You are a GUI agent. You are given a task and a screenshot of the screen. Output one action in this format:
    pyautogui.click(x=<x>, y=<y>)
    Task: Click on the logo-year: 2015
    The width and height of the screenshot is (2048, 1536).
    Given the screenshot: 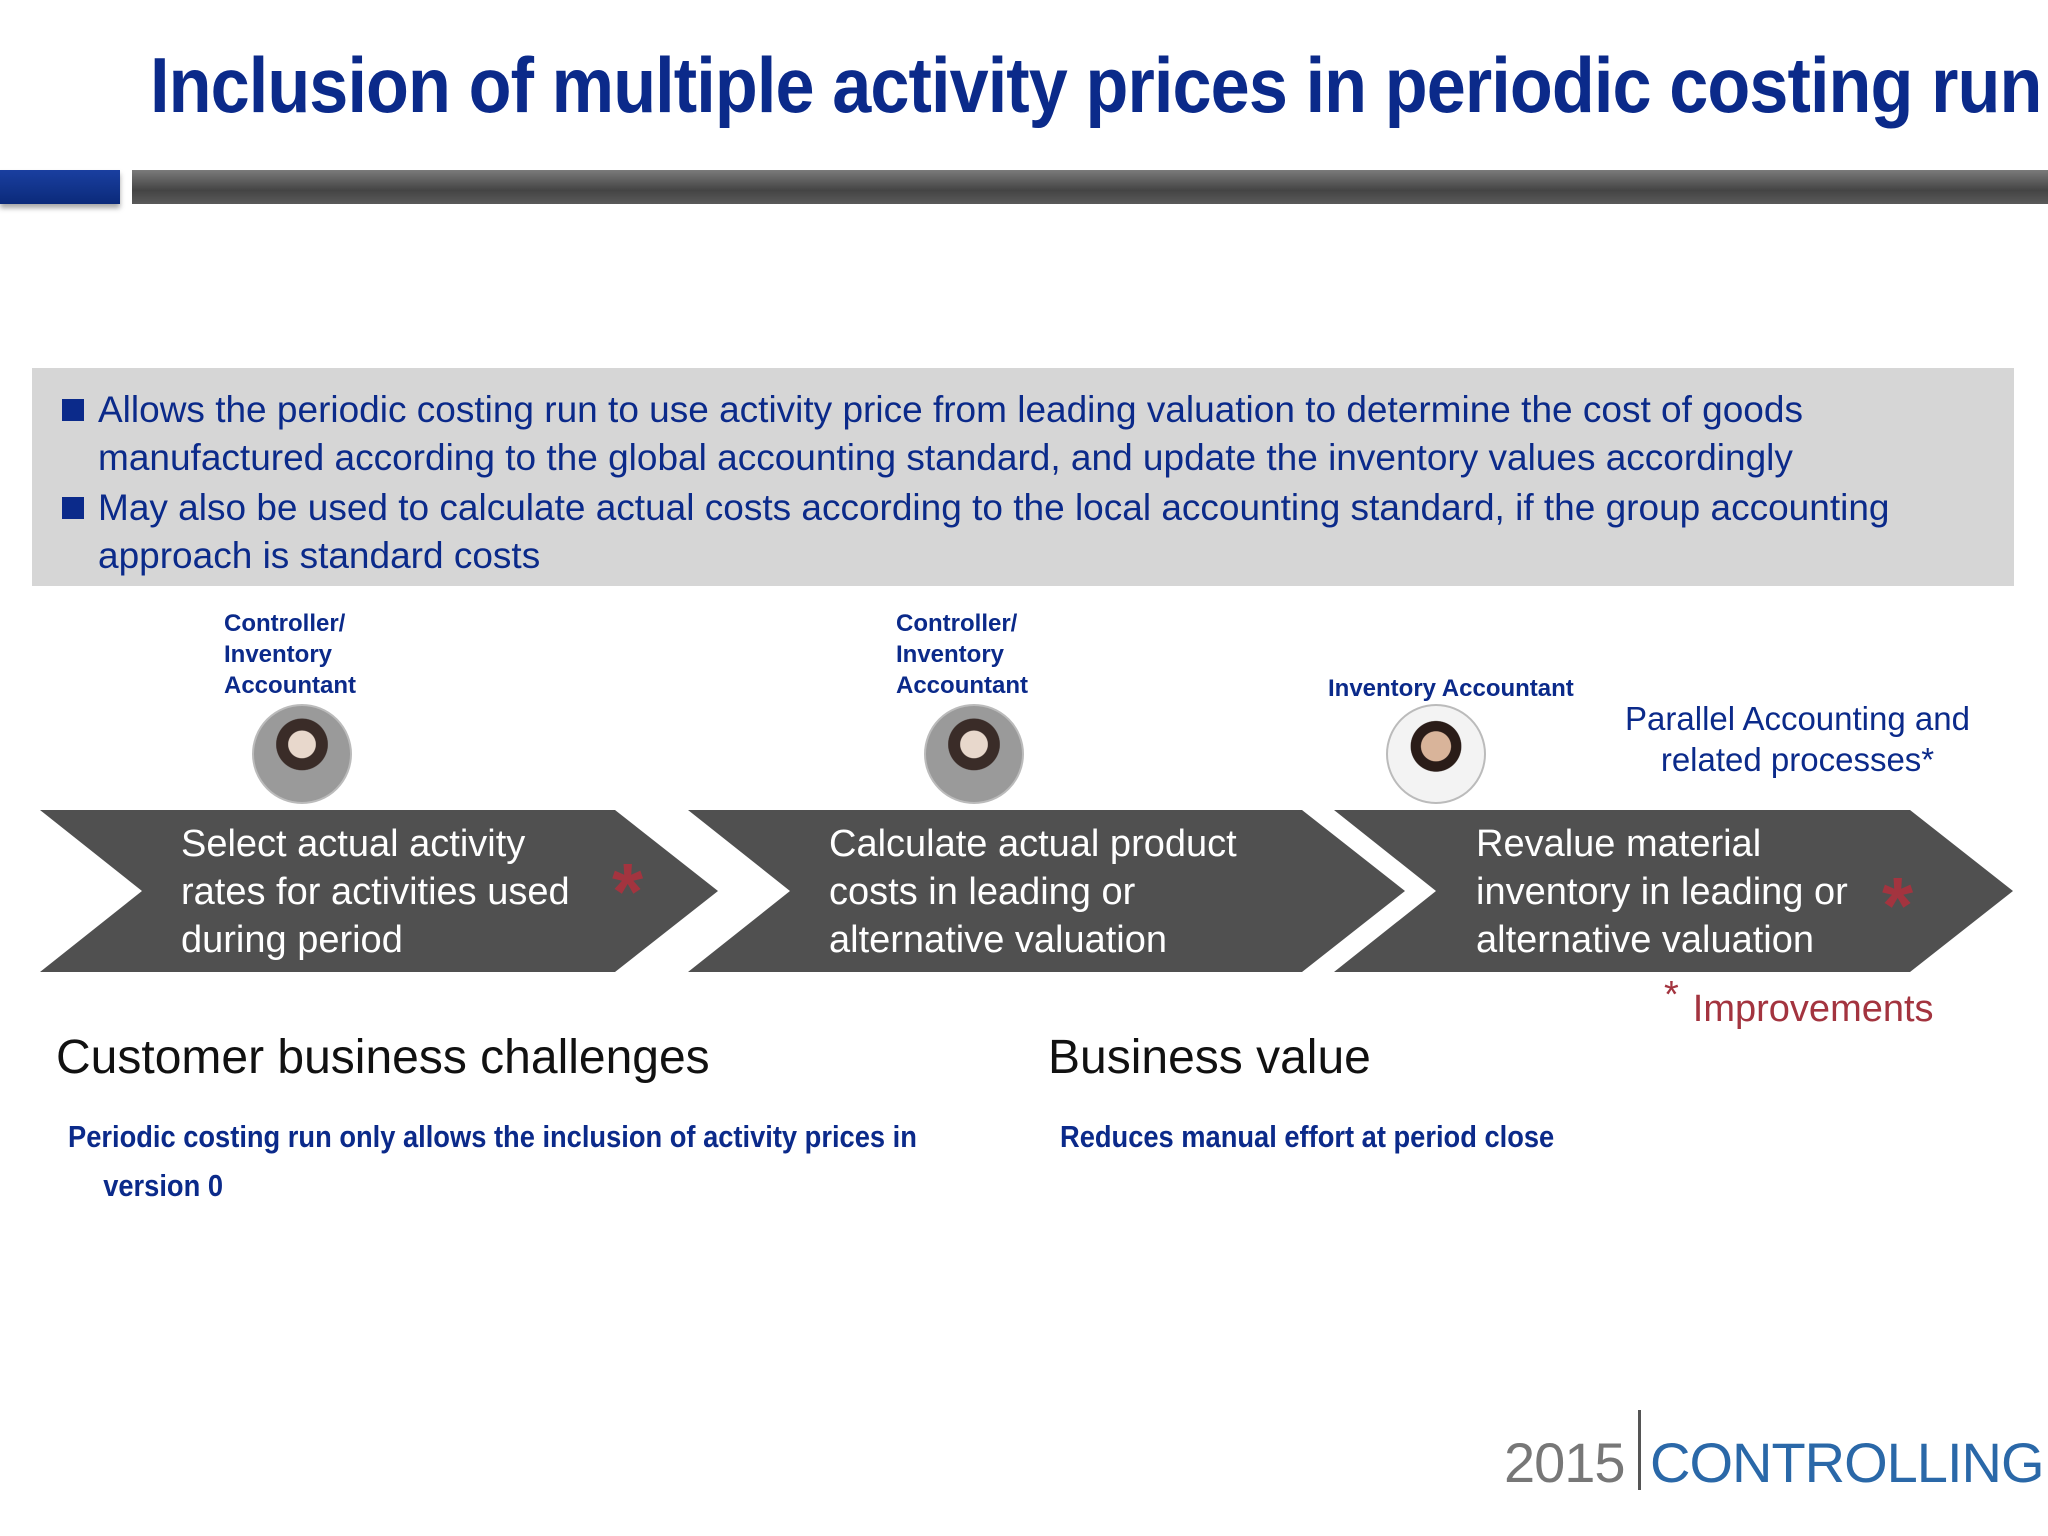 What is the action you would take?
    pyautogui.click(x=1565, y=1462)
    